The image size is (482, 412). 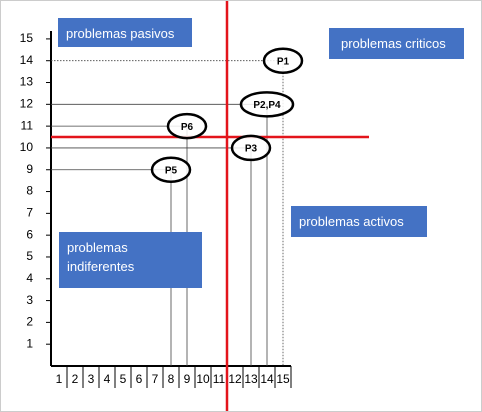 I want to click on x-tick-label: 10, so click(x=203, y=379).